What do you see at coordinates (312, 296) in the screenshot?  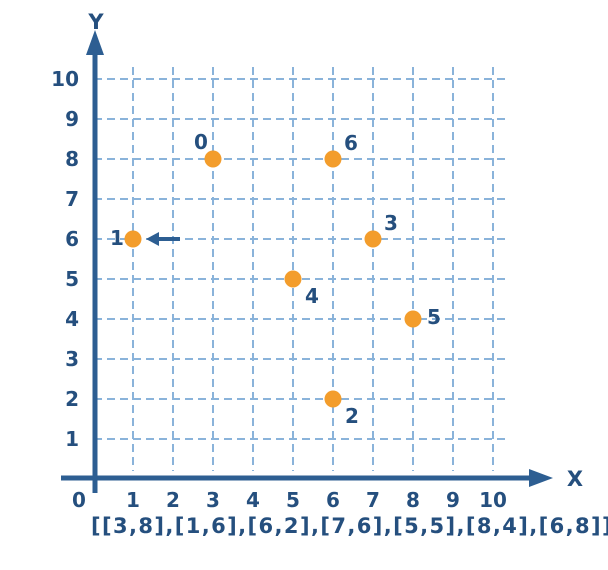 I see `point-index-label: 4` at bounding box center [312, 296].